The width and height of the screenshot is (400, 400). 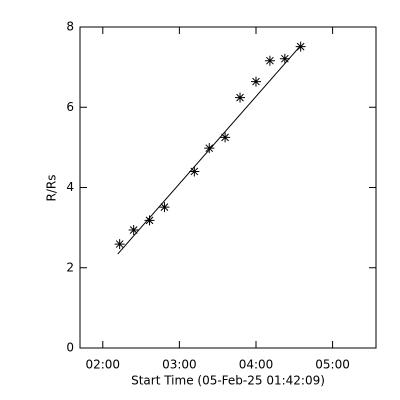 I want to click on x-axis-label: Start Time (05-Feb-25 01:42:09), so click(x=228, y=381).